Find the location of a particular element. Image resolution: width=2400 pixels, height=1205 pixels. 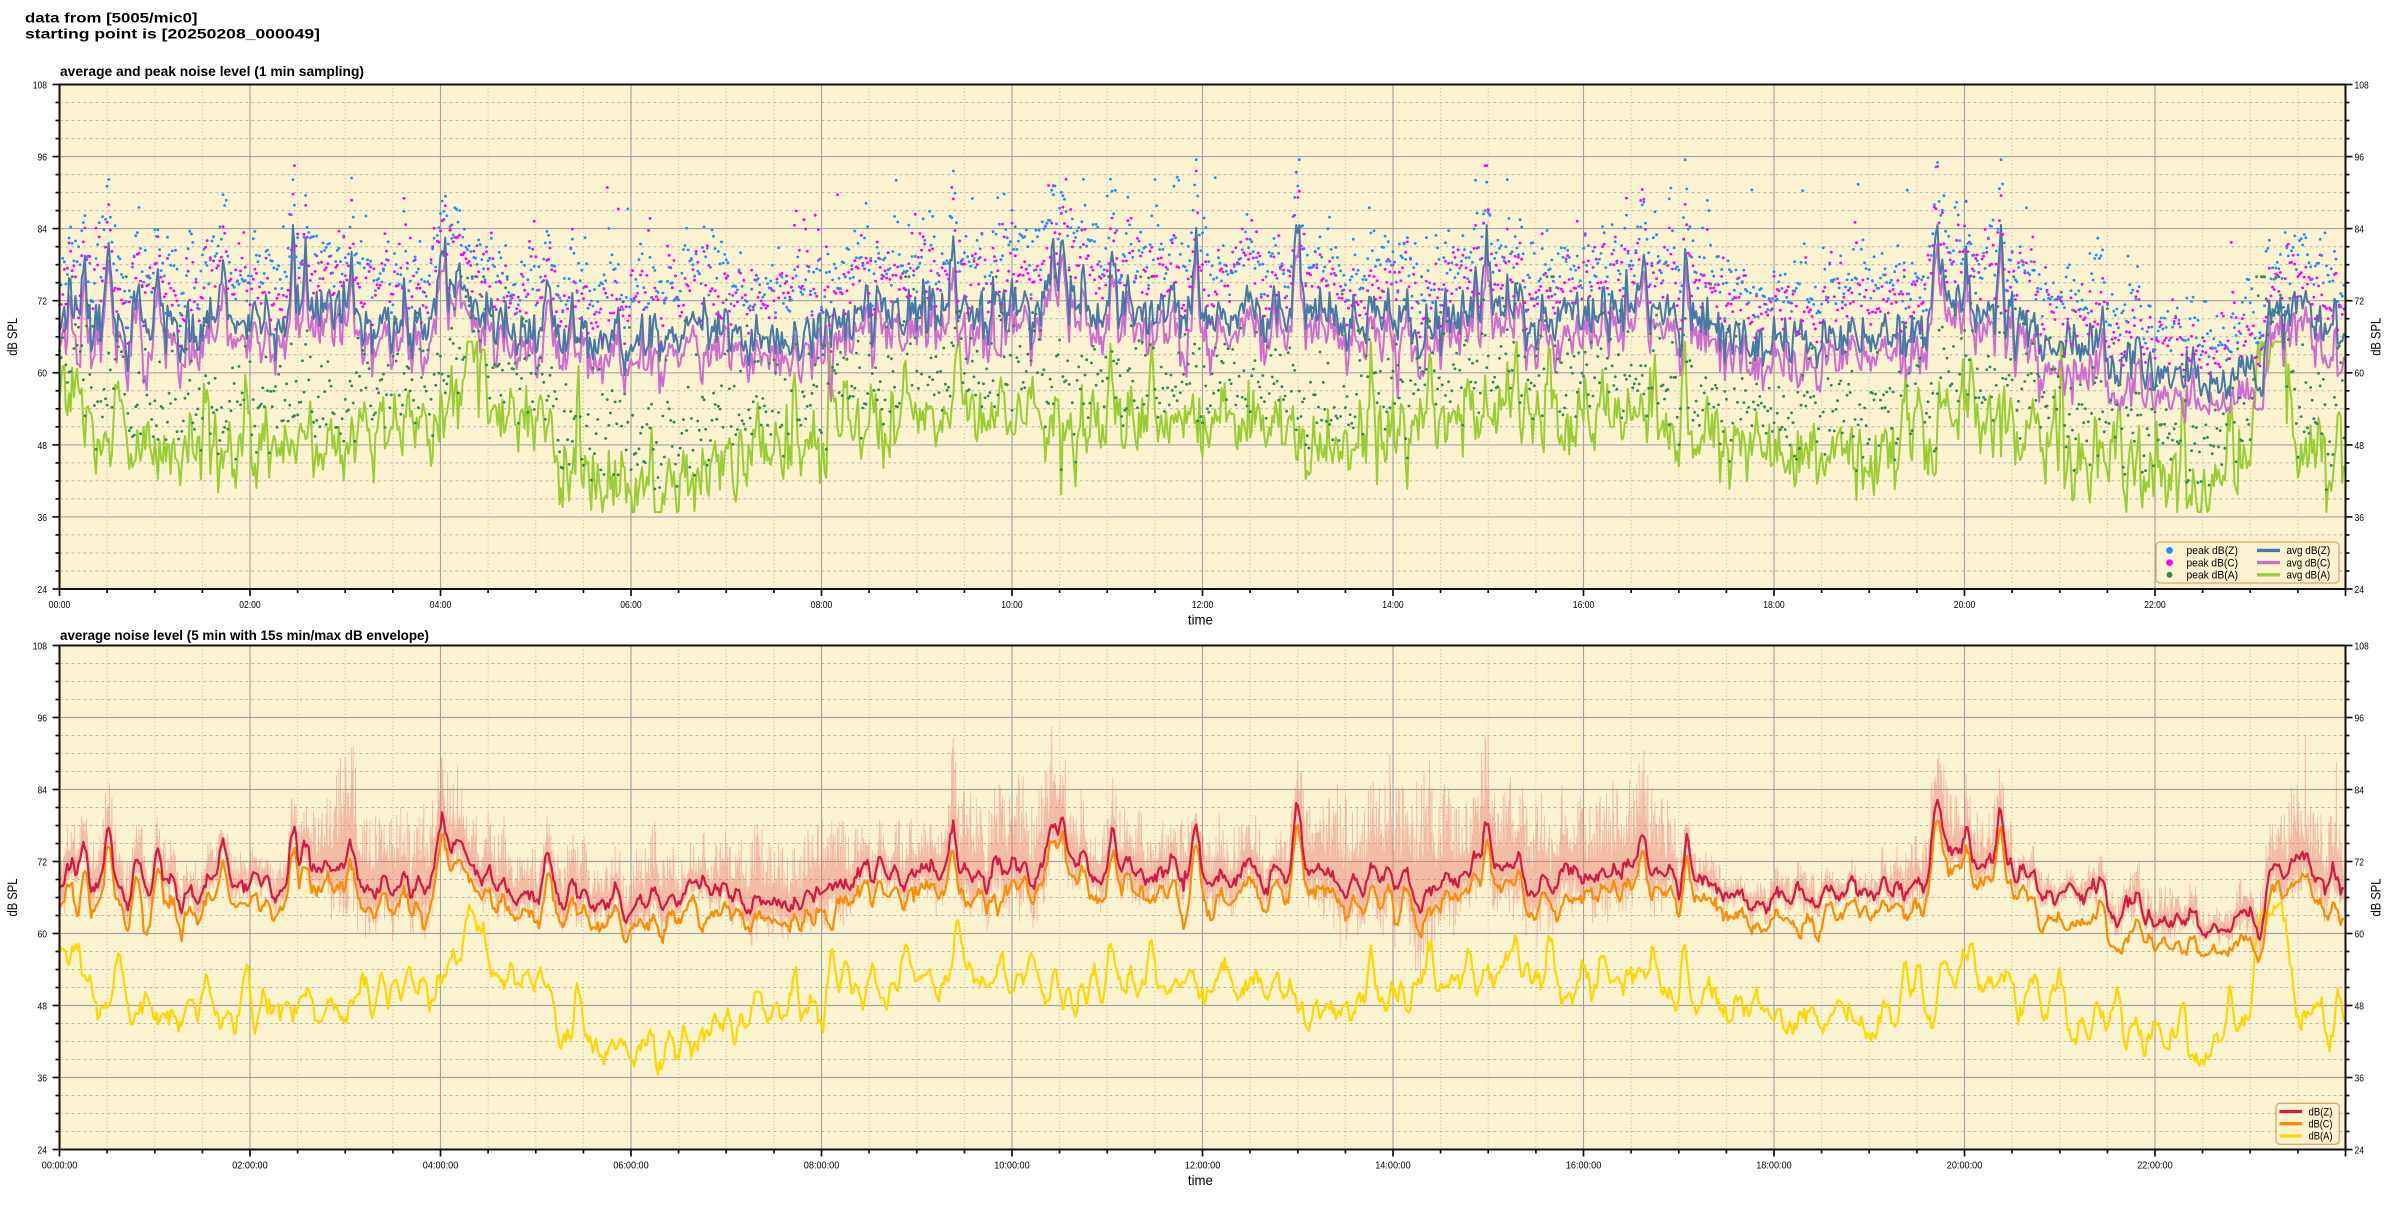

svg-text: 22:00:00 is located at coordinates (2155, 1166).